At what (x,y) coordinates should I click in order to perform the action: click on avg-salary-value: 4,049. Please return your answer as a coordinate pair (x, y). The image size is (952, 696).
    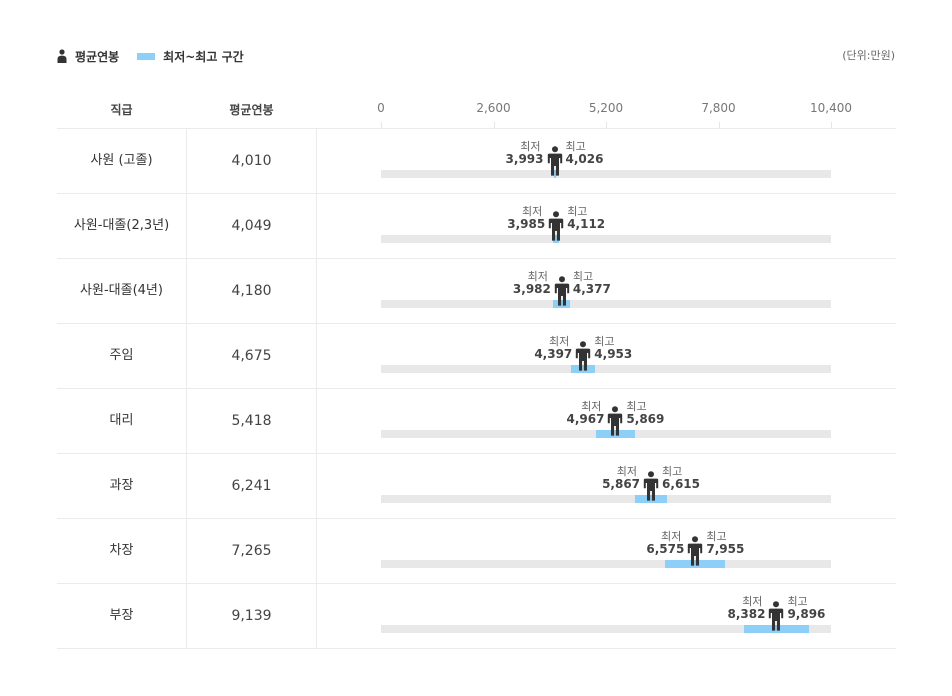
    Looking at the image, I should click on (252, 226).